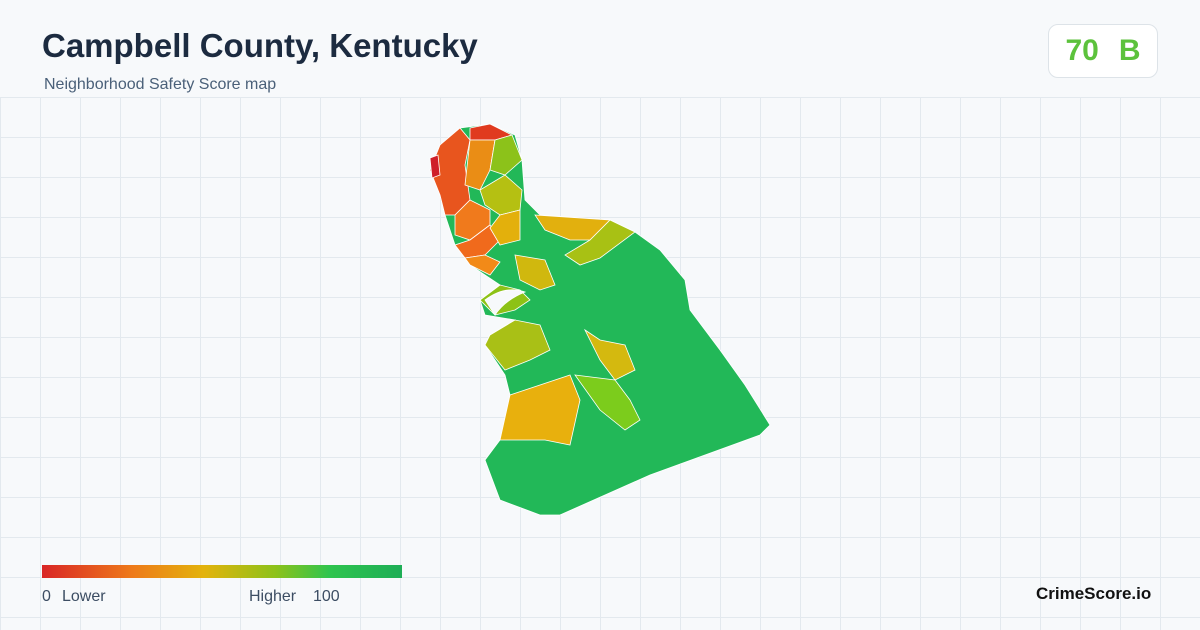 The width and height of the screenshot is (1200, 630). Describe the element at coordinates (84, 596) in the screenshot. I see `legend-min-label: Lower` at that location.